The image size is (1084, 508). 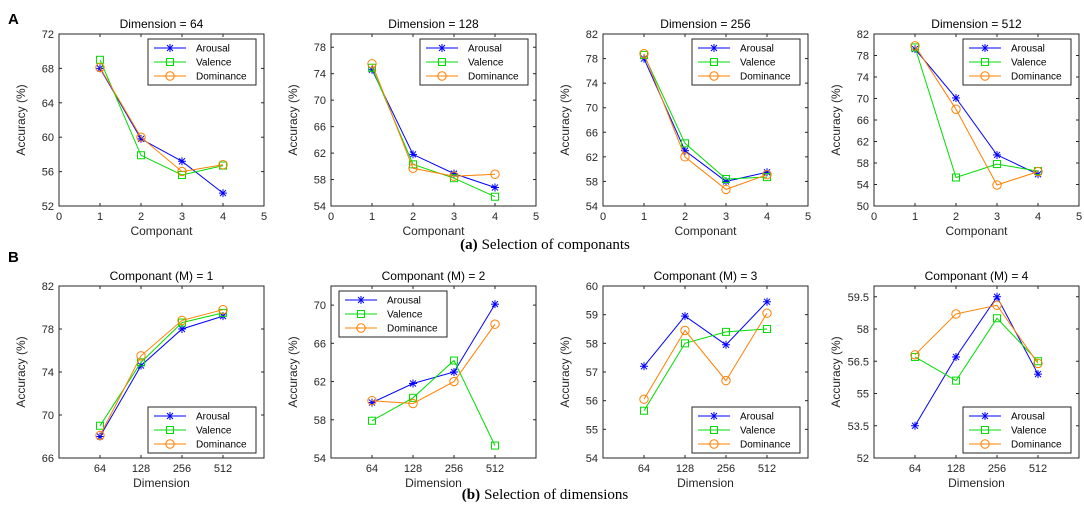 What do you see at coordinates (170, 416) in the screenshot?
I see `chart-5-legend-arousal-marker-d2` at bounding box center [170, 416].